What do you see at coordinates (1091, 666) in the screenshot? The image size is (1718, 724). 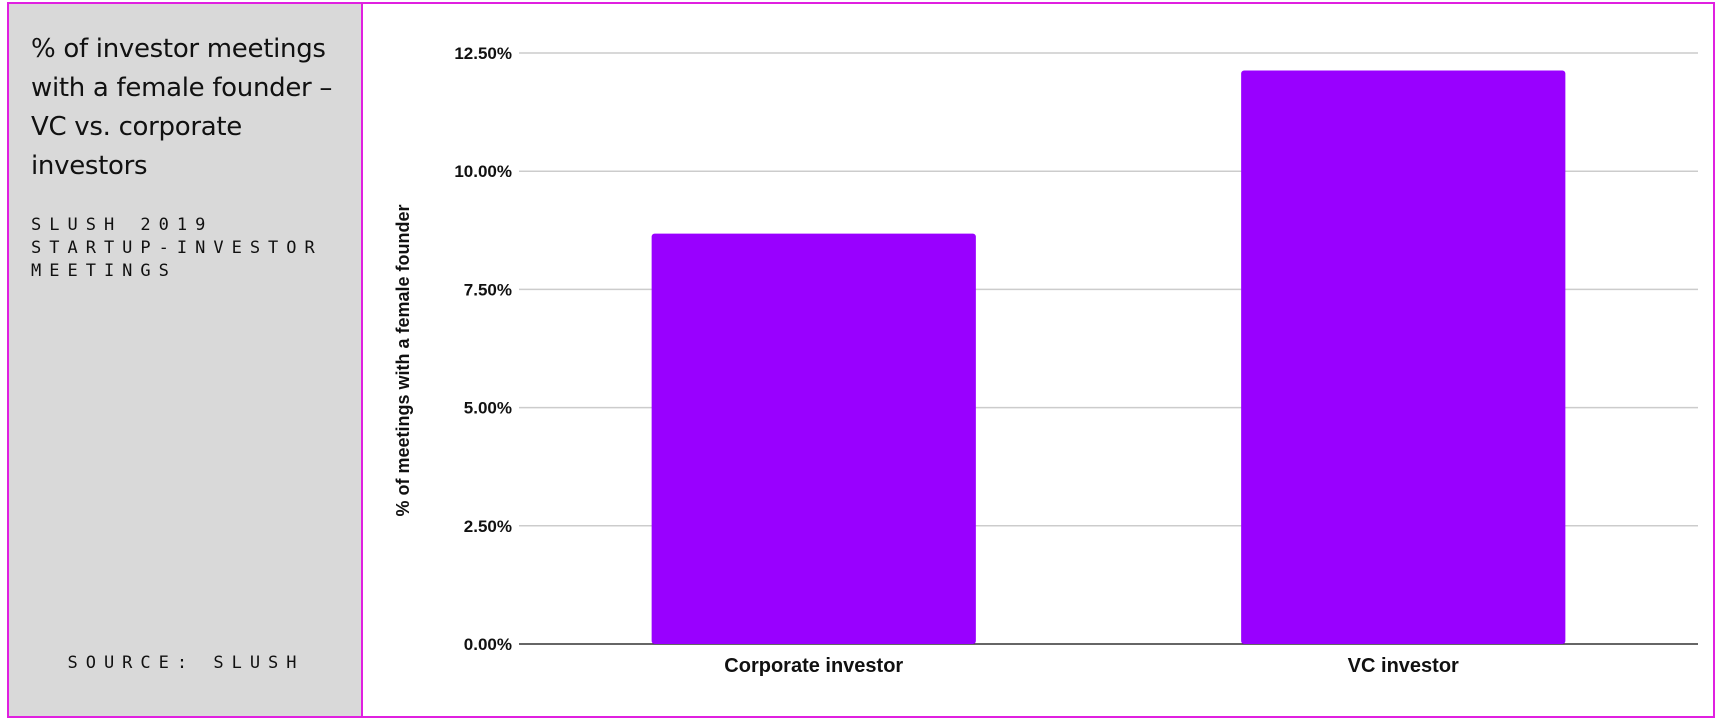 I see `x-axis-ticks: Corporate investor VC investor` at bounding box center [1091, 666].